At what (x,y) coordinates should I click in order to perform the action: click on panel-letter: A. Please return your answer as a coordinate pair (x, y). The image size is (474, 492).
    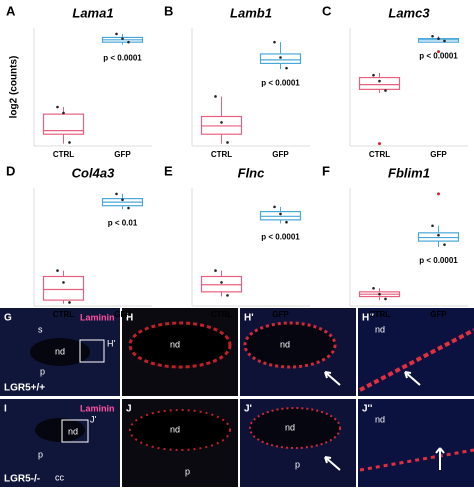
    Looking at the image, I should click on (11, 10).